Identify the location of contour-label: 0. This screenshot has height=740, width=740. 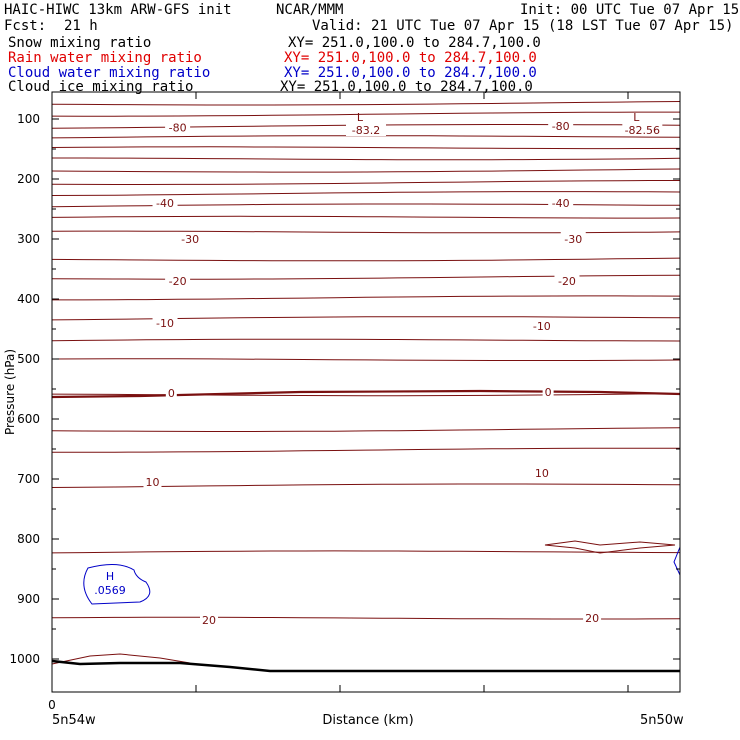
(171, 393).